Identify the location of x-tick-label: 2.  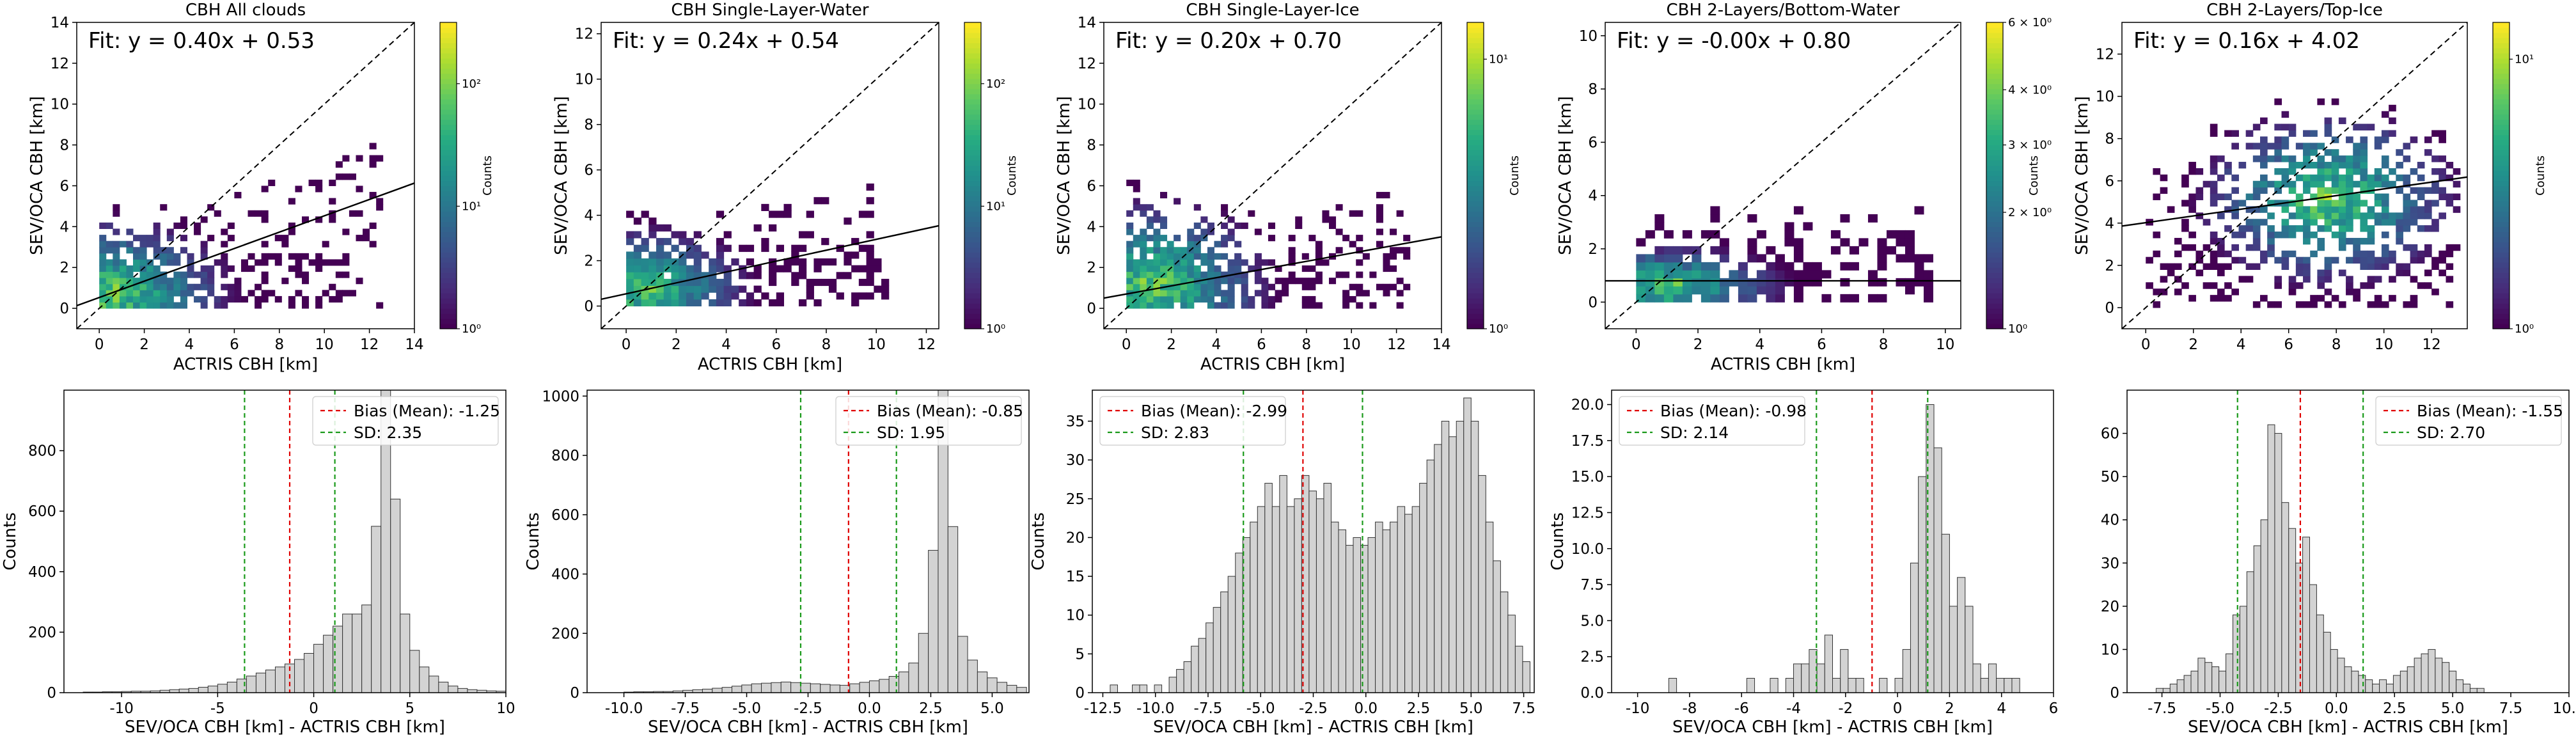
(1698, 344).